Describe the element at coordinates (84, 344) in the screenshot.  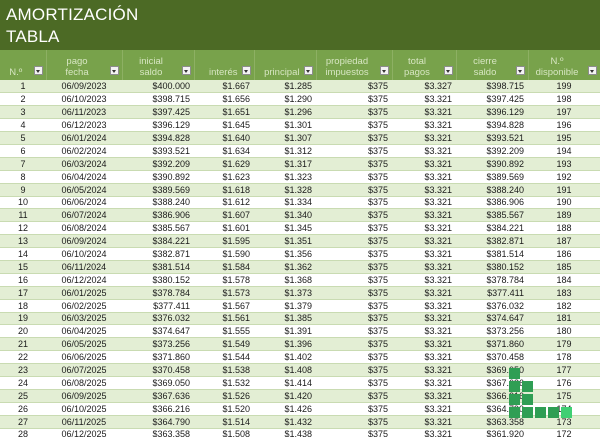
I see `cell-fecha: 06/05/2025` at that location.